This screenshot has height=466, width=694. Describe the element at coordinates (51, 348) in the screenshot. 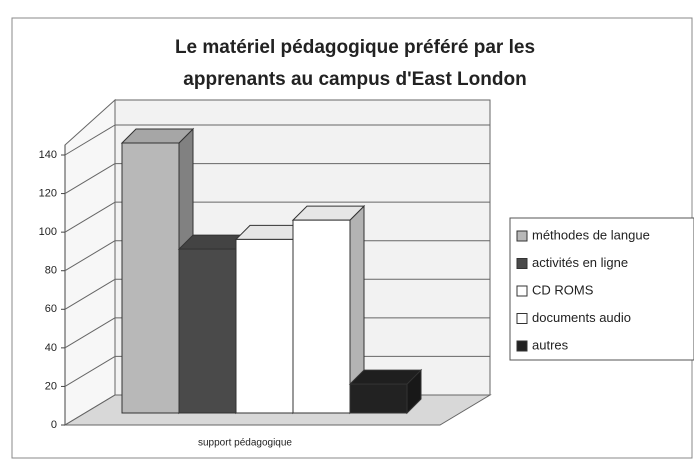

I see `y-tick-label: 40` at that location.